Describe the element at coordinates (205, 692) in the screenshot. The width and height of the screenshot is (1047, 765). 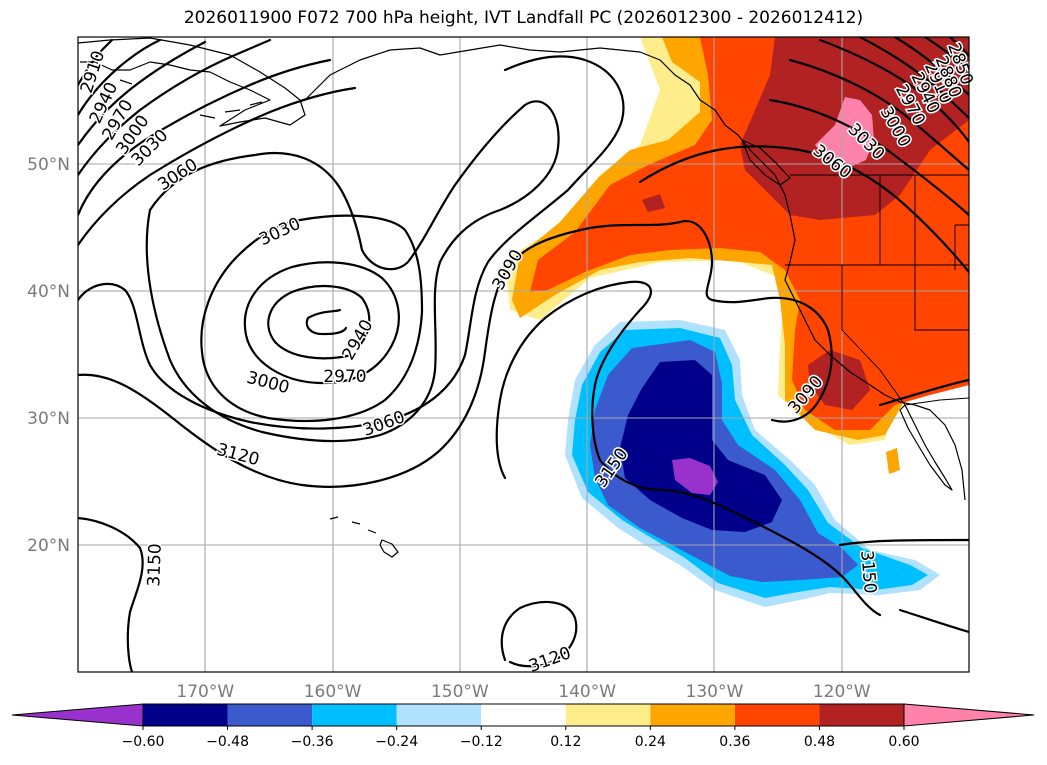
I see `x-tick-label: 170°W` at that location.